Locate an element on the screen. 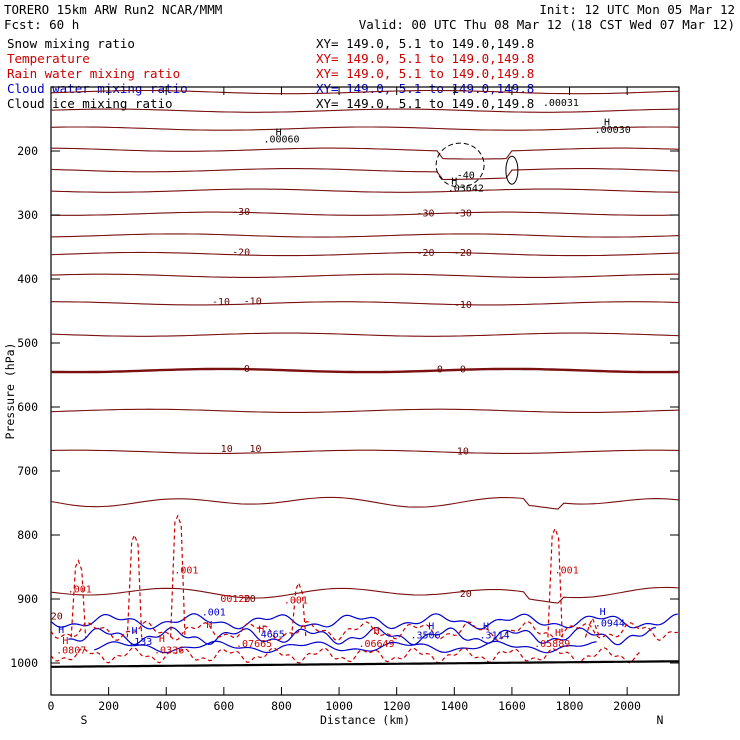  x-tick-label: 1800 is located at coordinates (570, 706).